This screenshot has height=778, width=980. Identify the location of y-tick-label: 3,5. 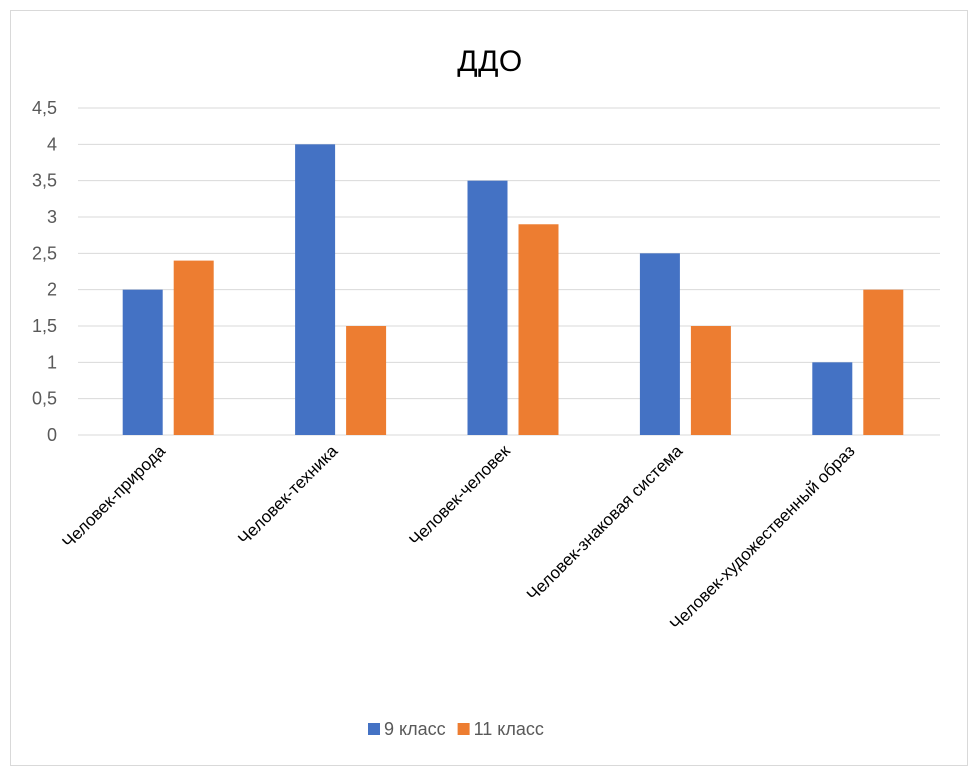
(44, 181).